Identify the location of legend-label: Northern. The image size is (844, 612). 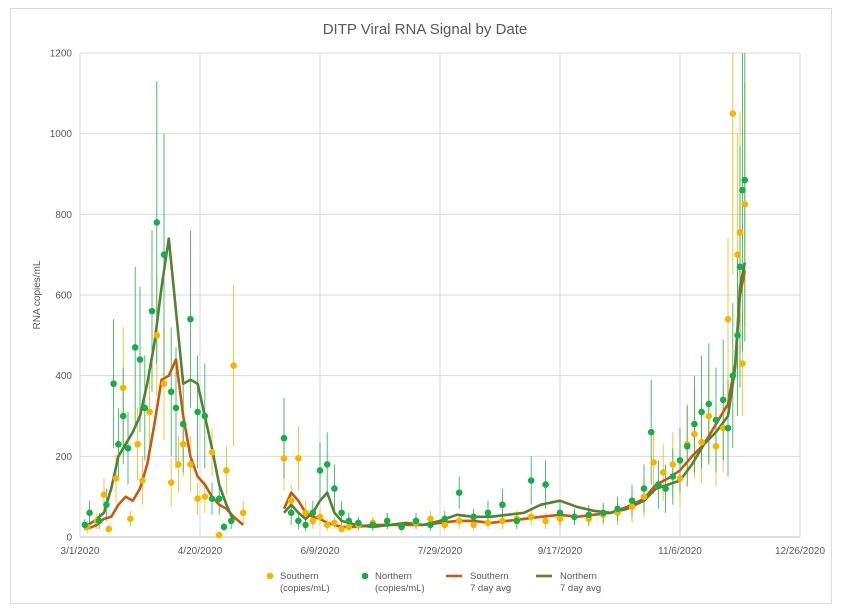
(393, 576).